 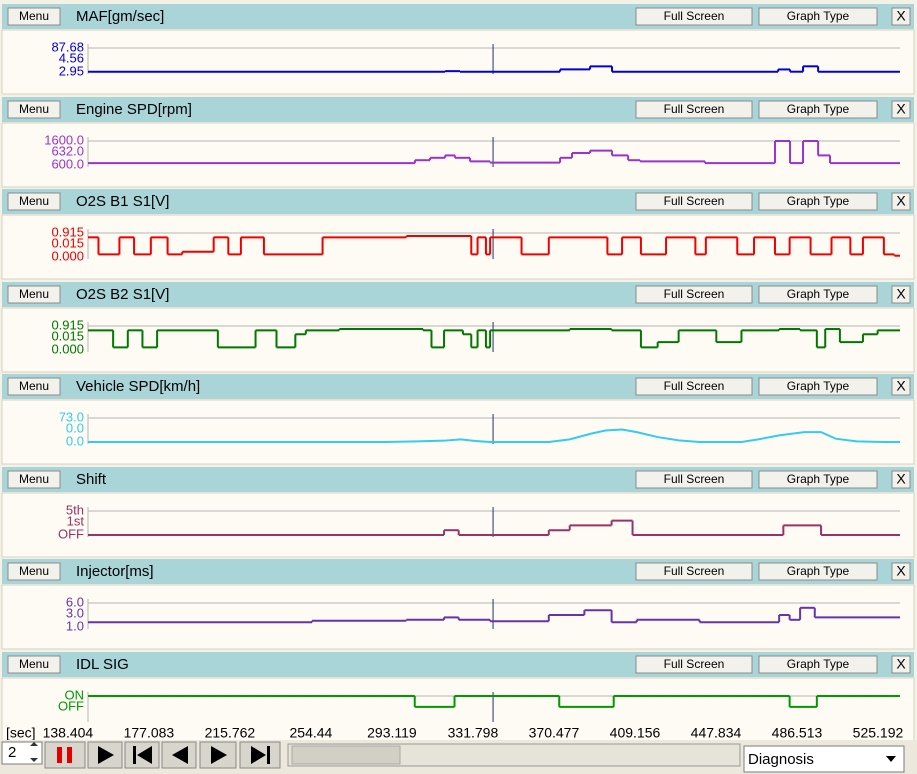 What do you see at coordinates (180, 755) in the screenshot?
I see `back-icon` at bounding box center [180, 755].